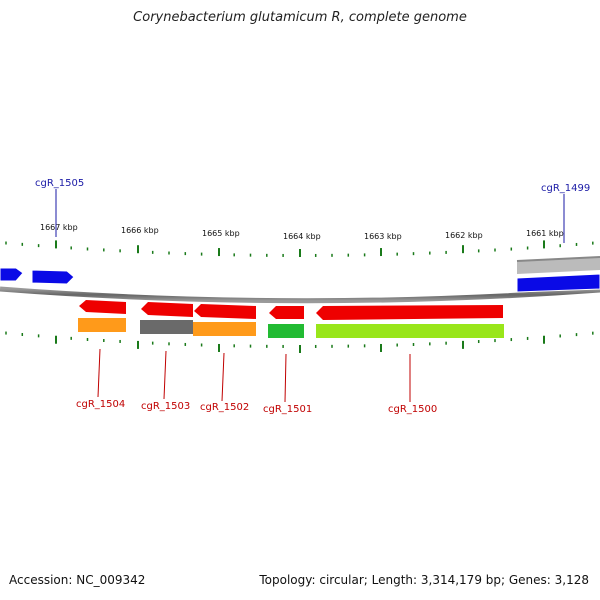 Image resolution: width=600 pixels, height=600 pixels. Describe the element at coordinates (300, 274) in the screenshot. I see `forward-strand` at that location.